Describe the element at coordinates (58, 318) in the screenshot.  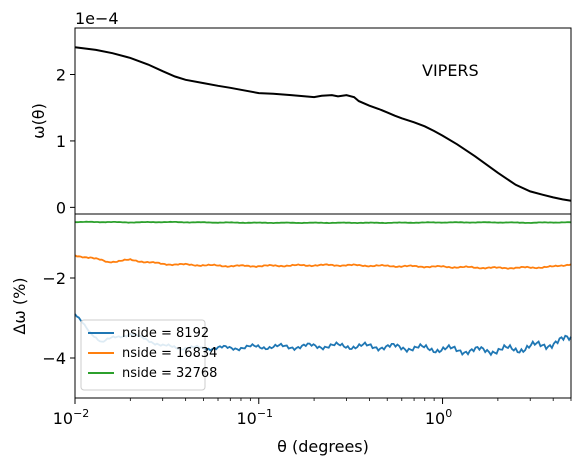
I see `bottom-y-ticks: −4 −2` at that location.